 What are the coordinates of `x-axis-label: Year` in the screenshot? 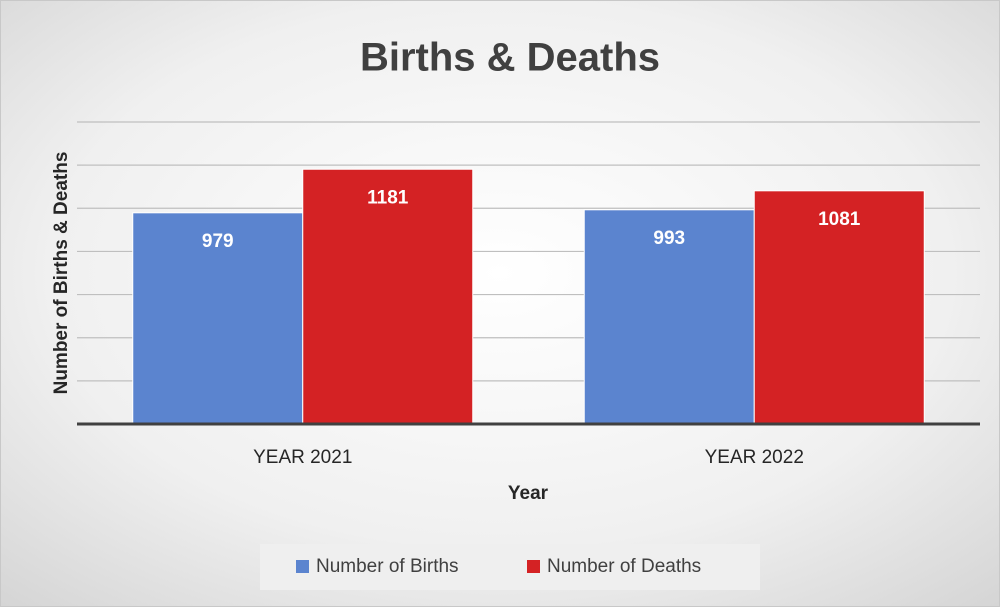 It's located at (528, 493).